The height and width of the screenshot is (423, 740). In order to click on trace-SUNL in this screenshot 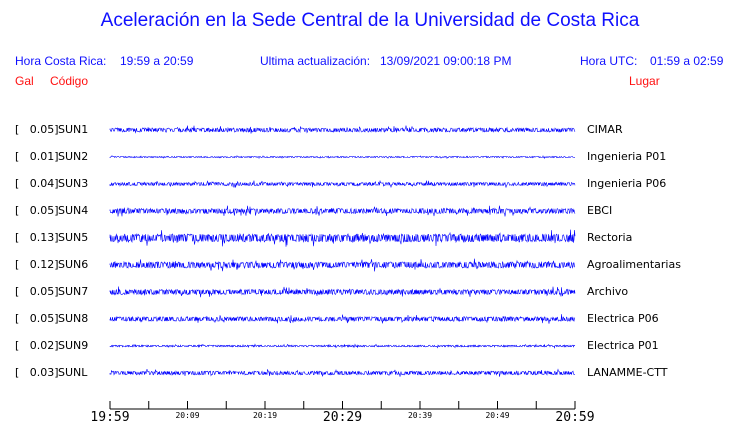, I will do `click(342, 372)`.